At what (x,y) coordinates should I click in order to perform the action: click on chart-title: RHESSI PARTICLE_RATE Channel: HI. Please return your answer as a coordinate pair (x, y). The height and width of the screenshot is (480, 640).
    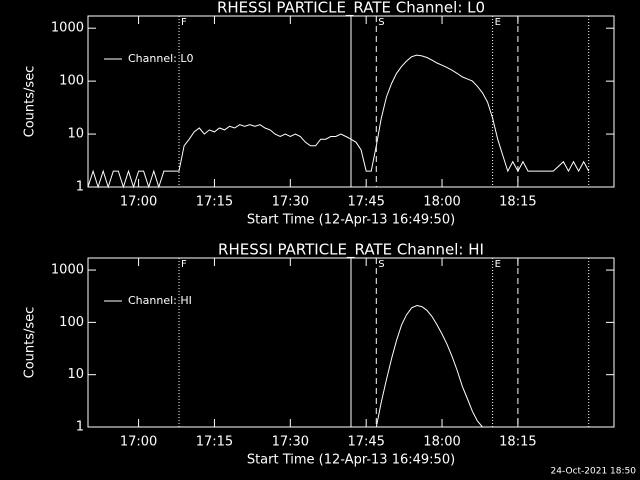
    Looking at the image, I should click on (351, 250).